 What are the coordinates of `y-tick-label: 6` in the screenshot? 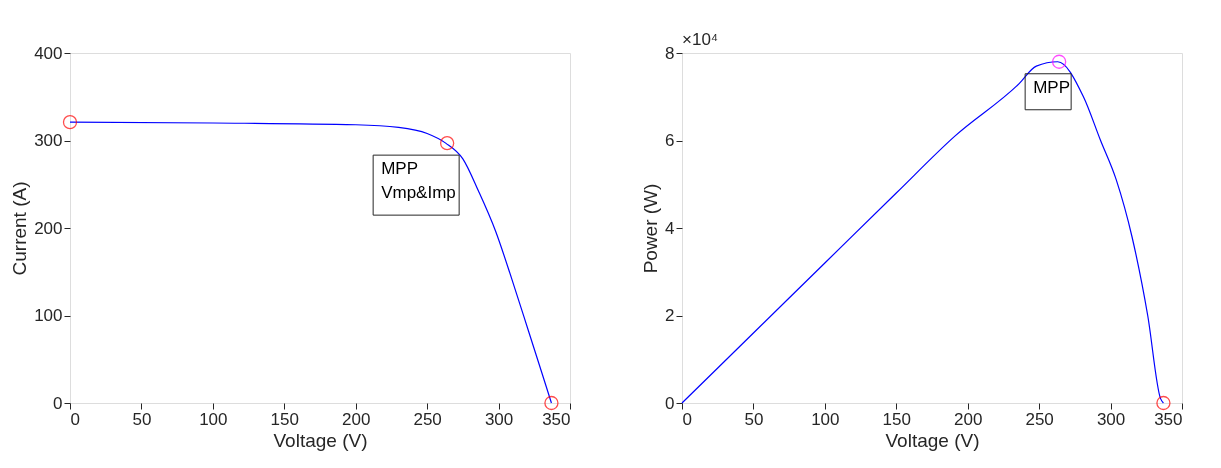 It's located at (670, 140).